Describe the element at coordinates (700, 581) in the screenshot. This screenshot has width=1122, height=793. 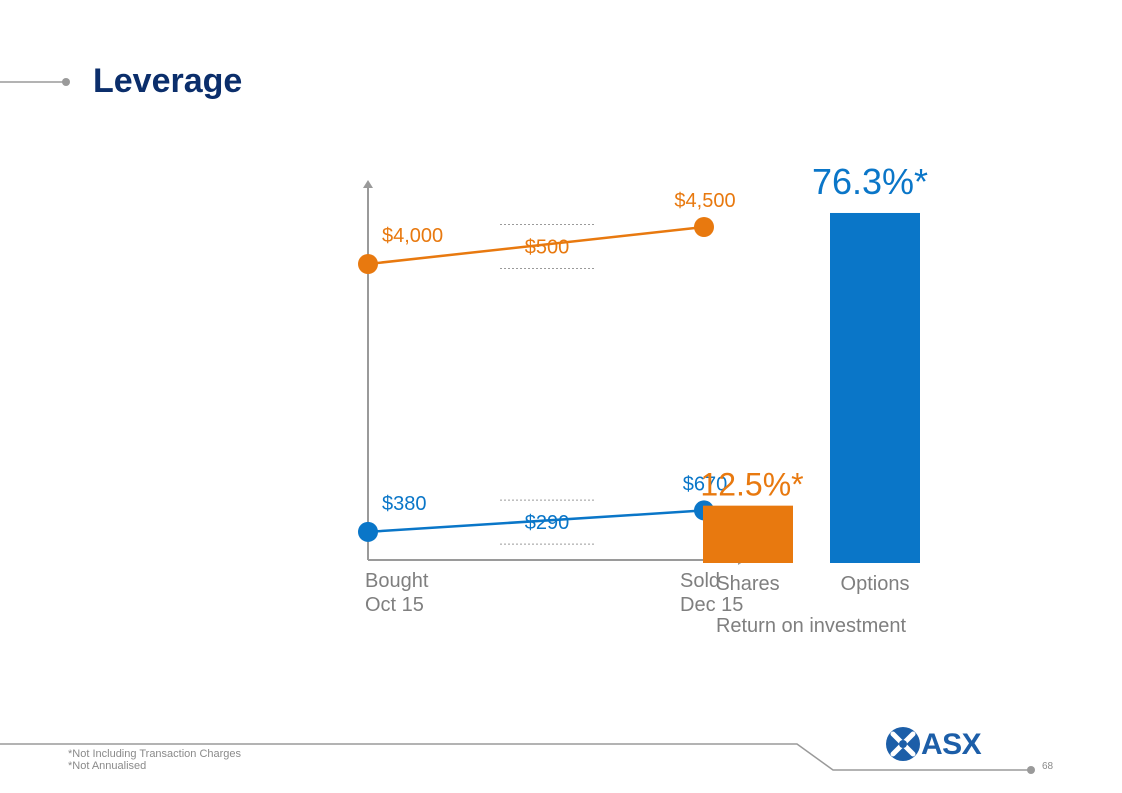
I see `x-tick-label-sold-line1: Sold` at that location.